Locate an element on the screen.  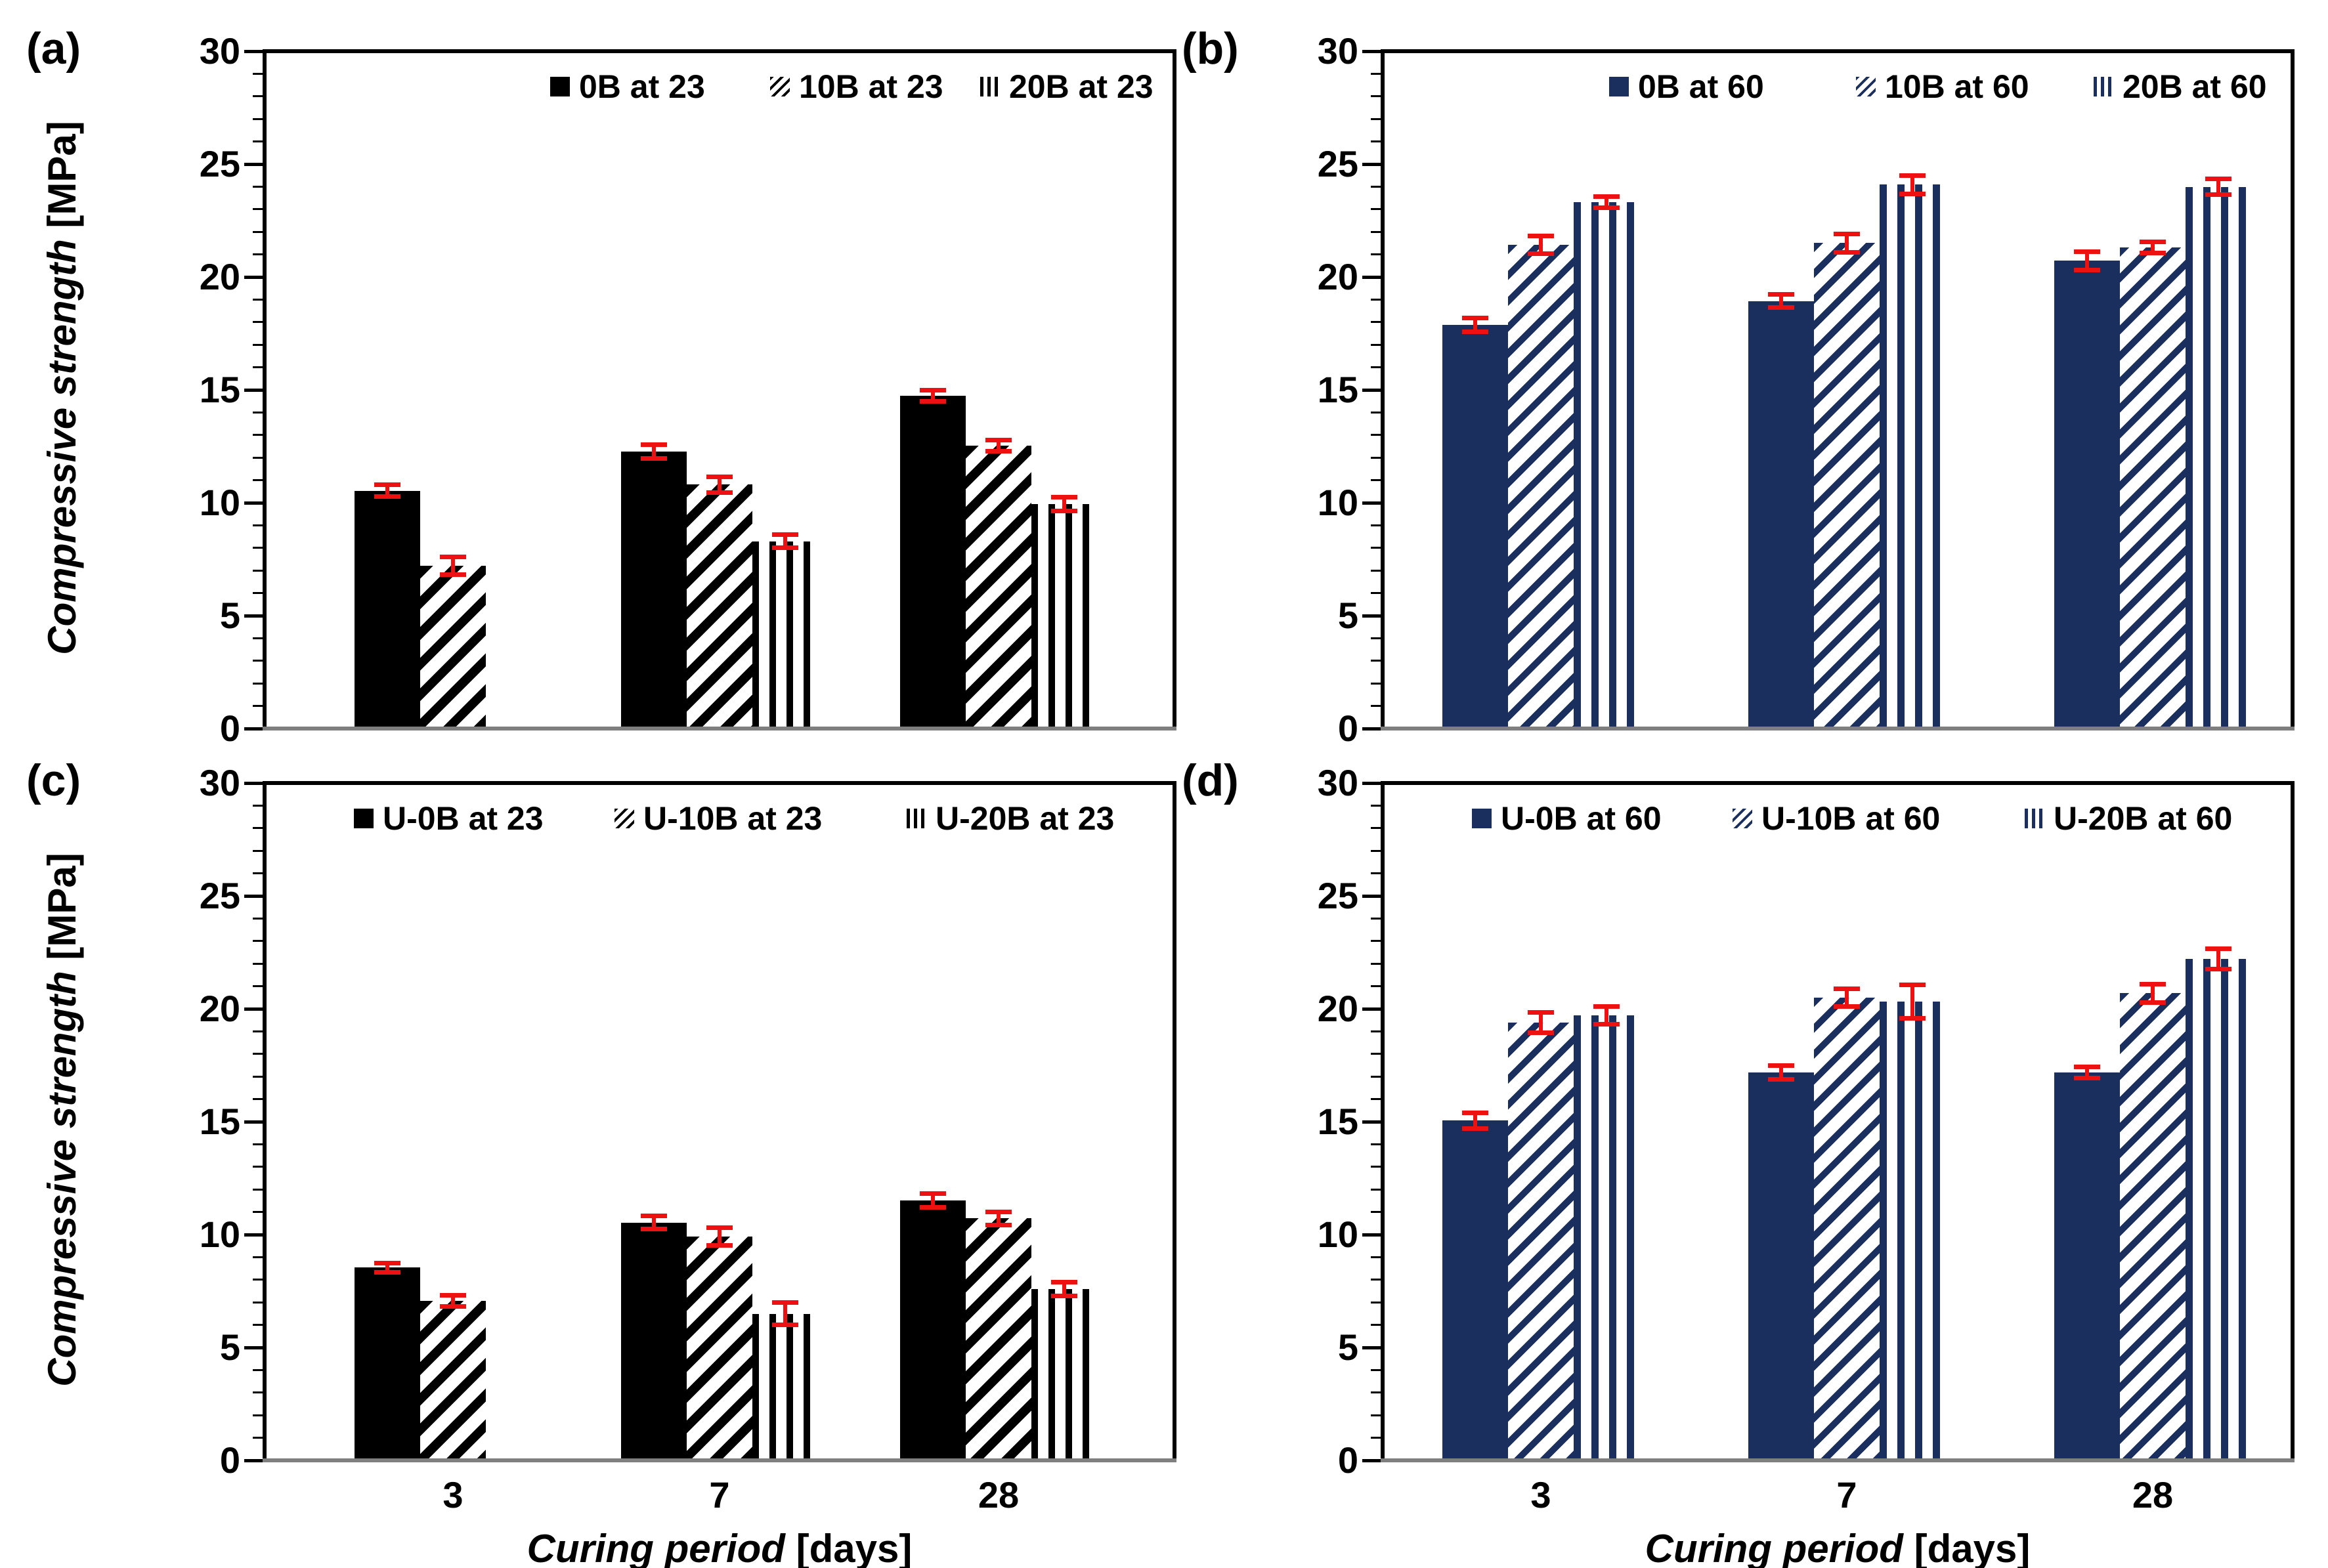
legend-item: 20B at 60 is located at coordinates (2180, 86).